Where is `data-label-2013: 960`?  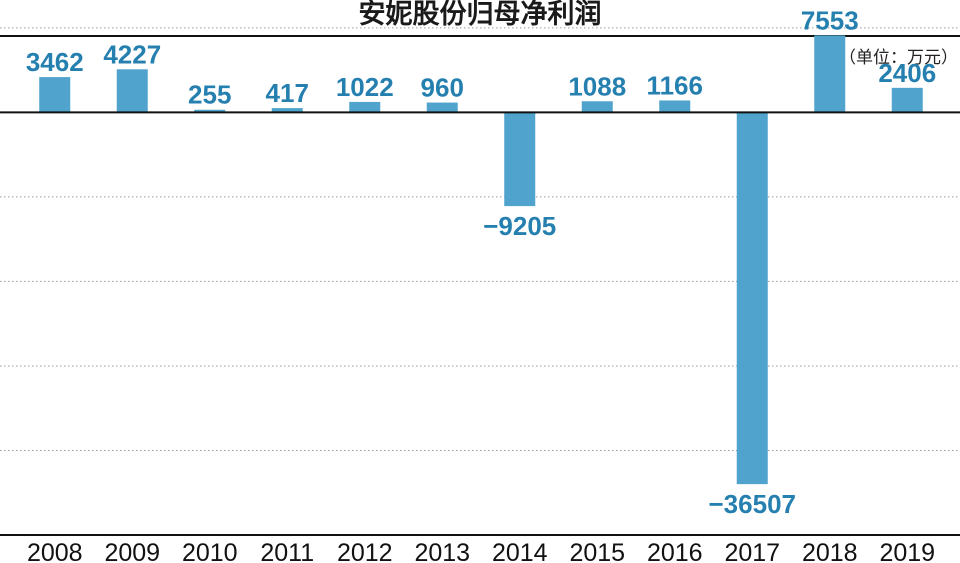 data-label-2013: 960 is located at coordinates (442, 88).